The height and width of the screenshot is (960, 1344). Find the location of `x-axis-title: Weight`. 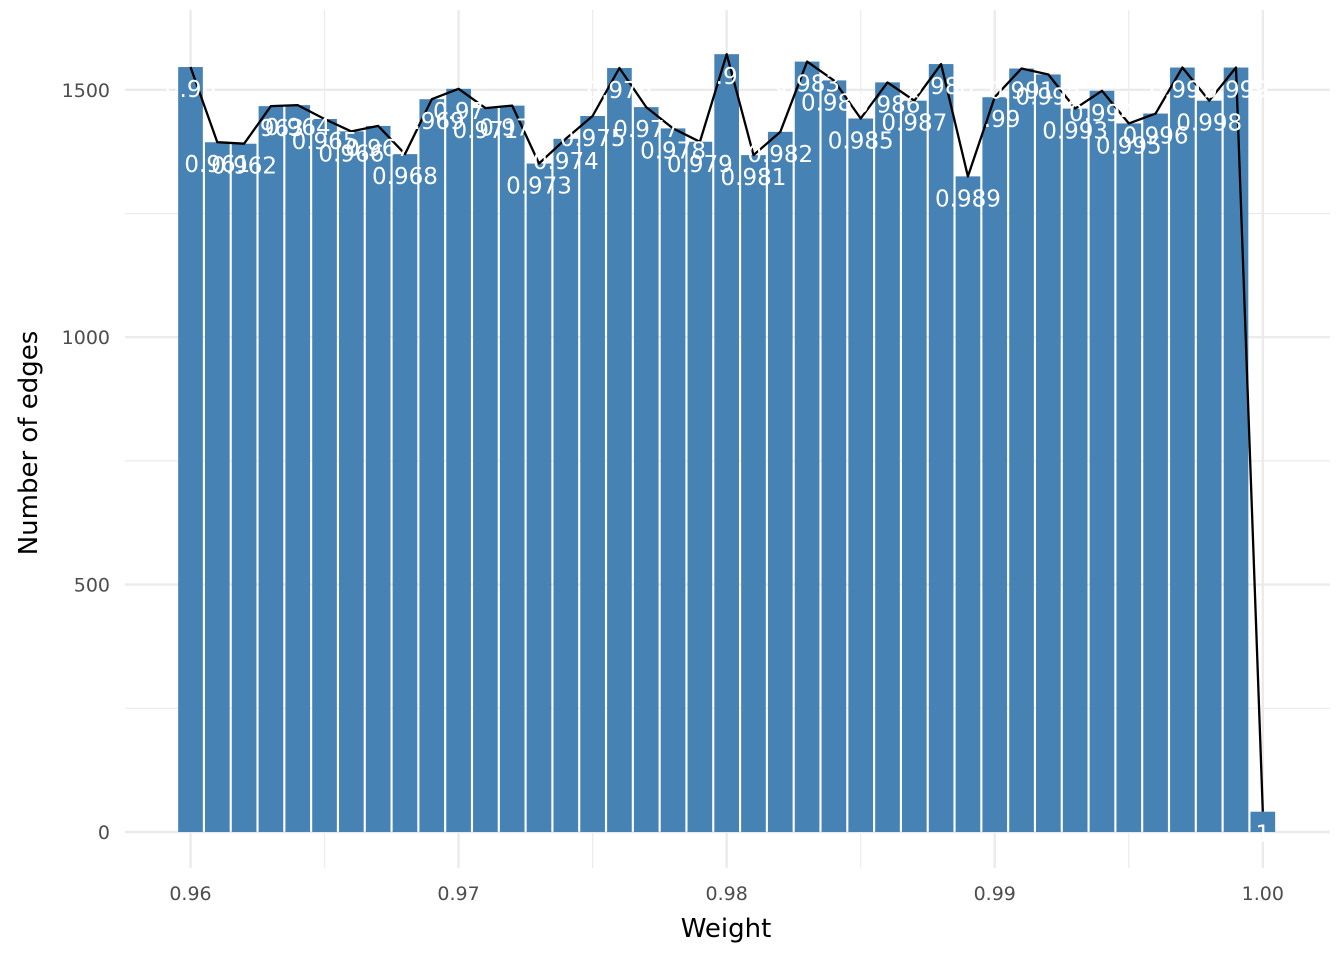

x-axis-title: Weight is located at coordinates (726, 929).